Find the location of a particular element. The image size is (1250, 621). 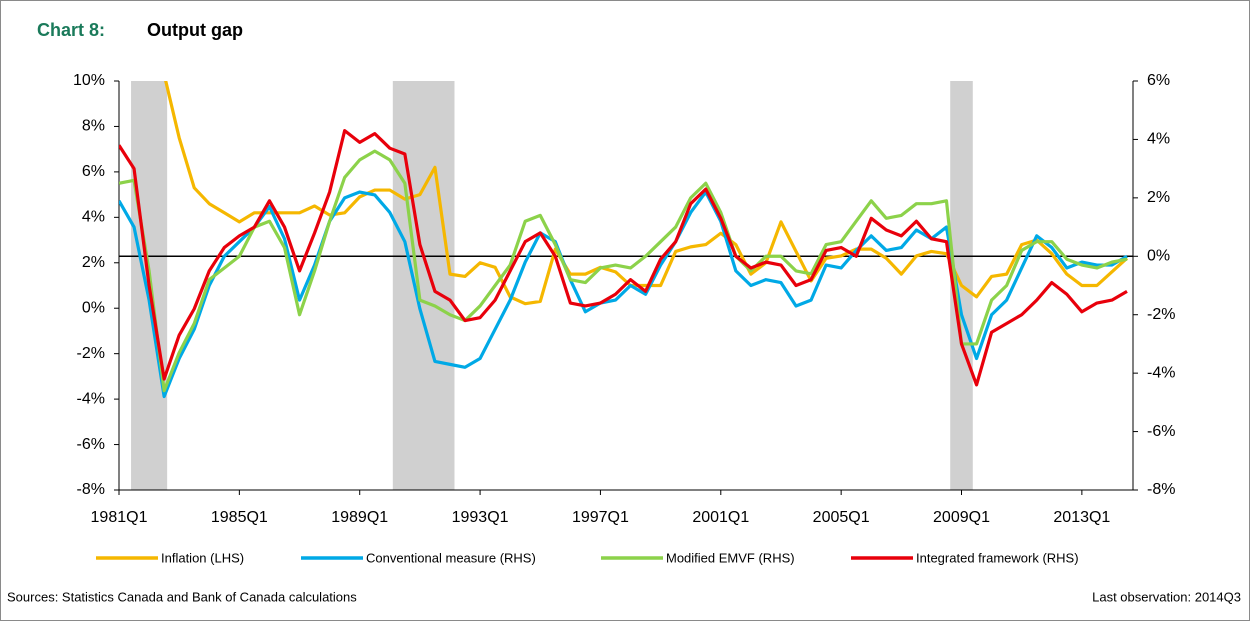

y2-tick-label: 6% is located at coordinates (1158, 80).